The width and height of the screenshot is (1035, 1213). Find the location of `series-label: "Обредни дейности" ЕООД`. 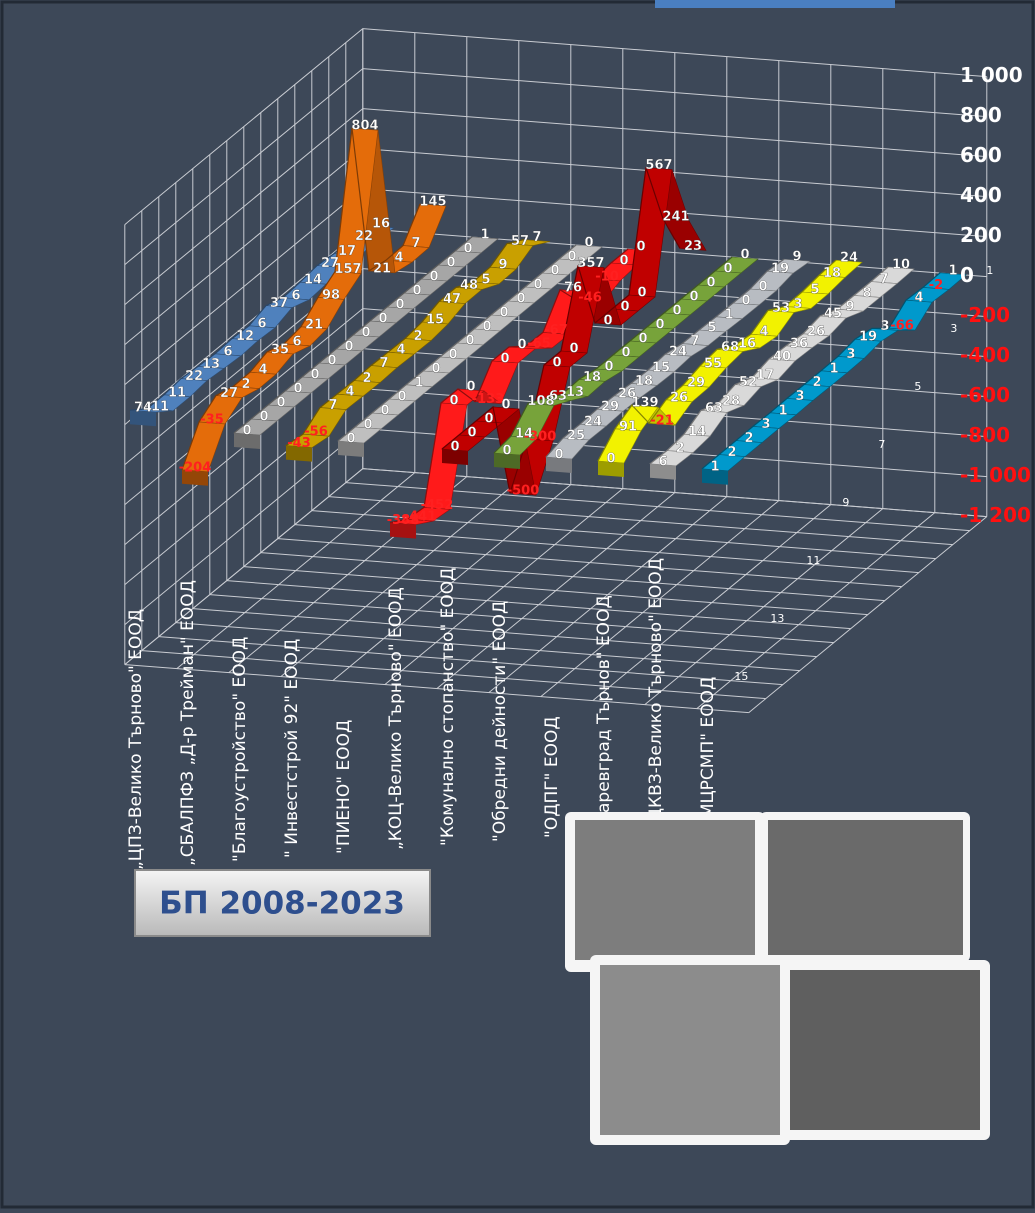

series-label: "Обредни дейности" ЕООД is located at coordinates (500, 721).